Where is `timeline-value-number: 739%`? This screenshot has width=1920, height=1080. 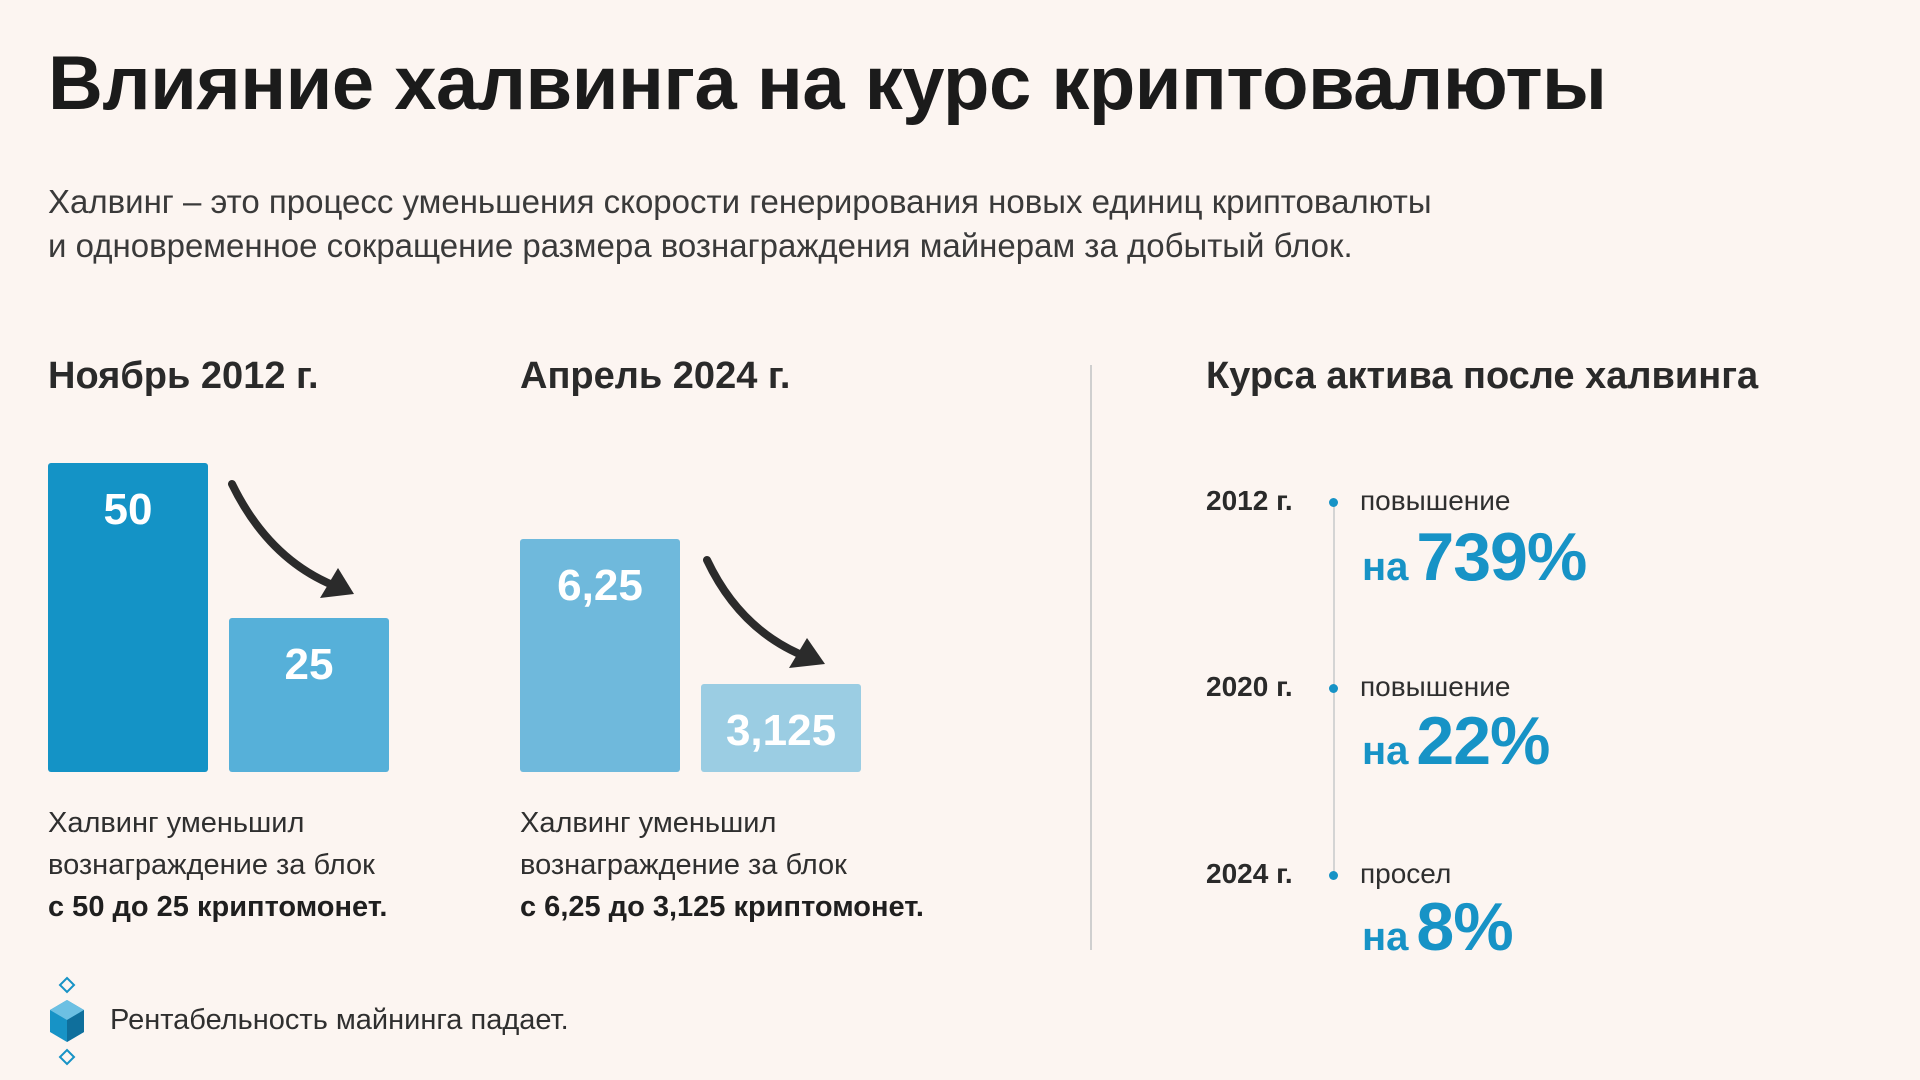
timeline-value-number: 739% is located at coordinates (1501, 557).